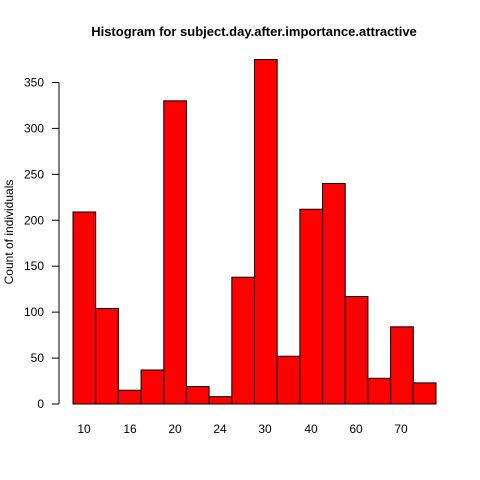  I want to click on y-tick-label: 100, so click(34, 312).